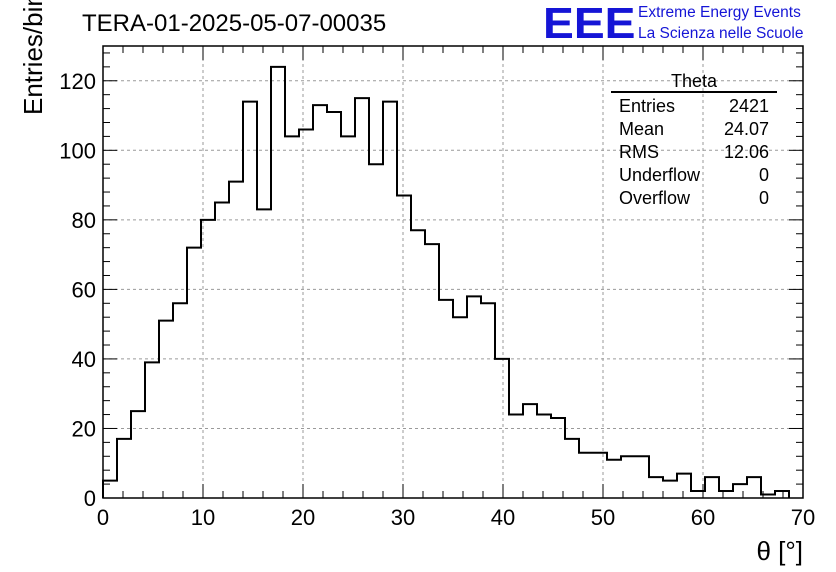 The height and width of the screenshot is (572, 836). What do you see at coordinates (33, 57) in the screenshot?
I see `y-axis-label: Entries/bin` at bounding box center [33, 57].